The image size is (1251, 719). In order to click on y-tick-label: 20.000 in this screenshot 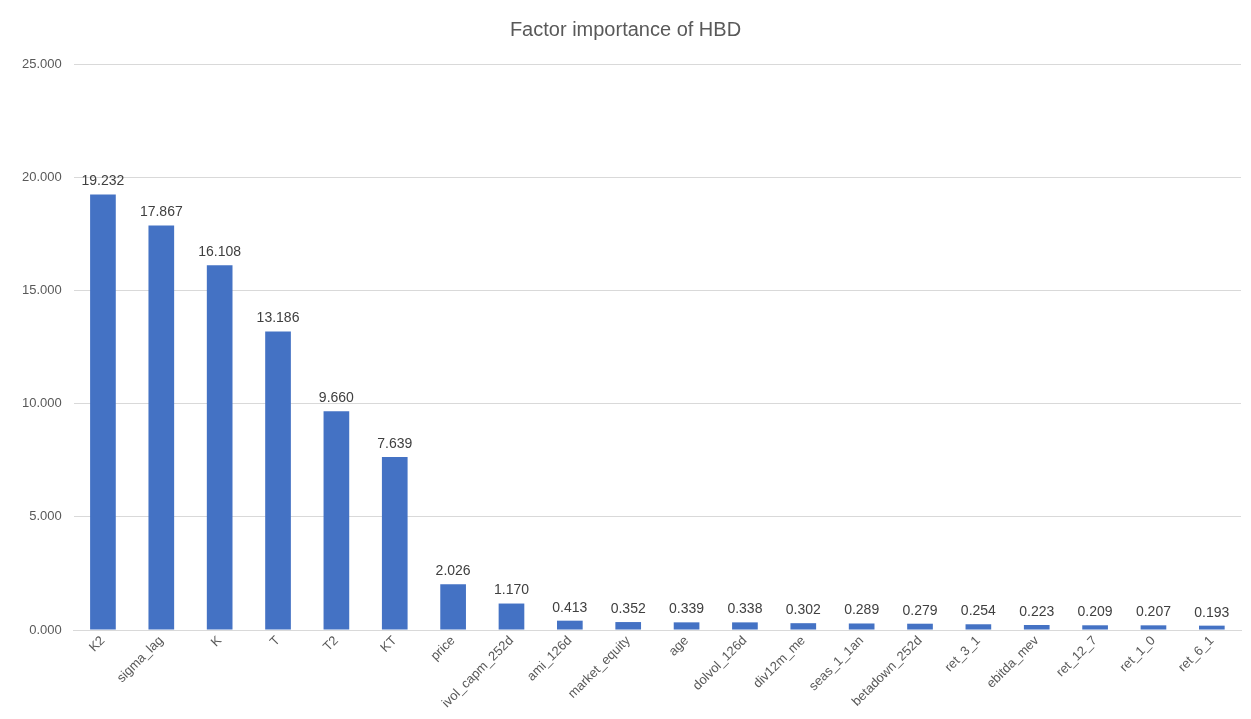, I will do `click(42, 176)`.